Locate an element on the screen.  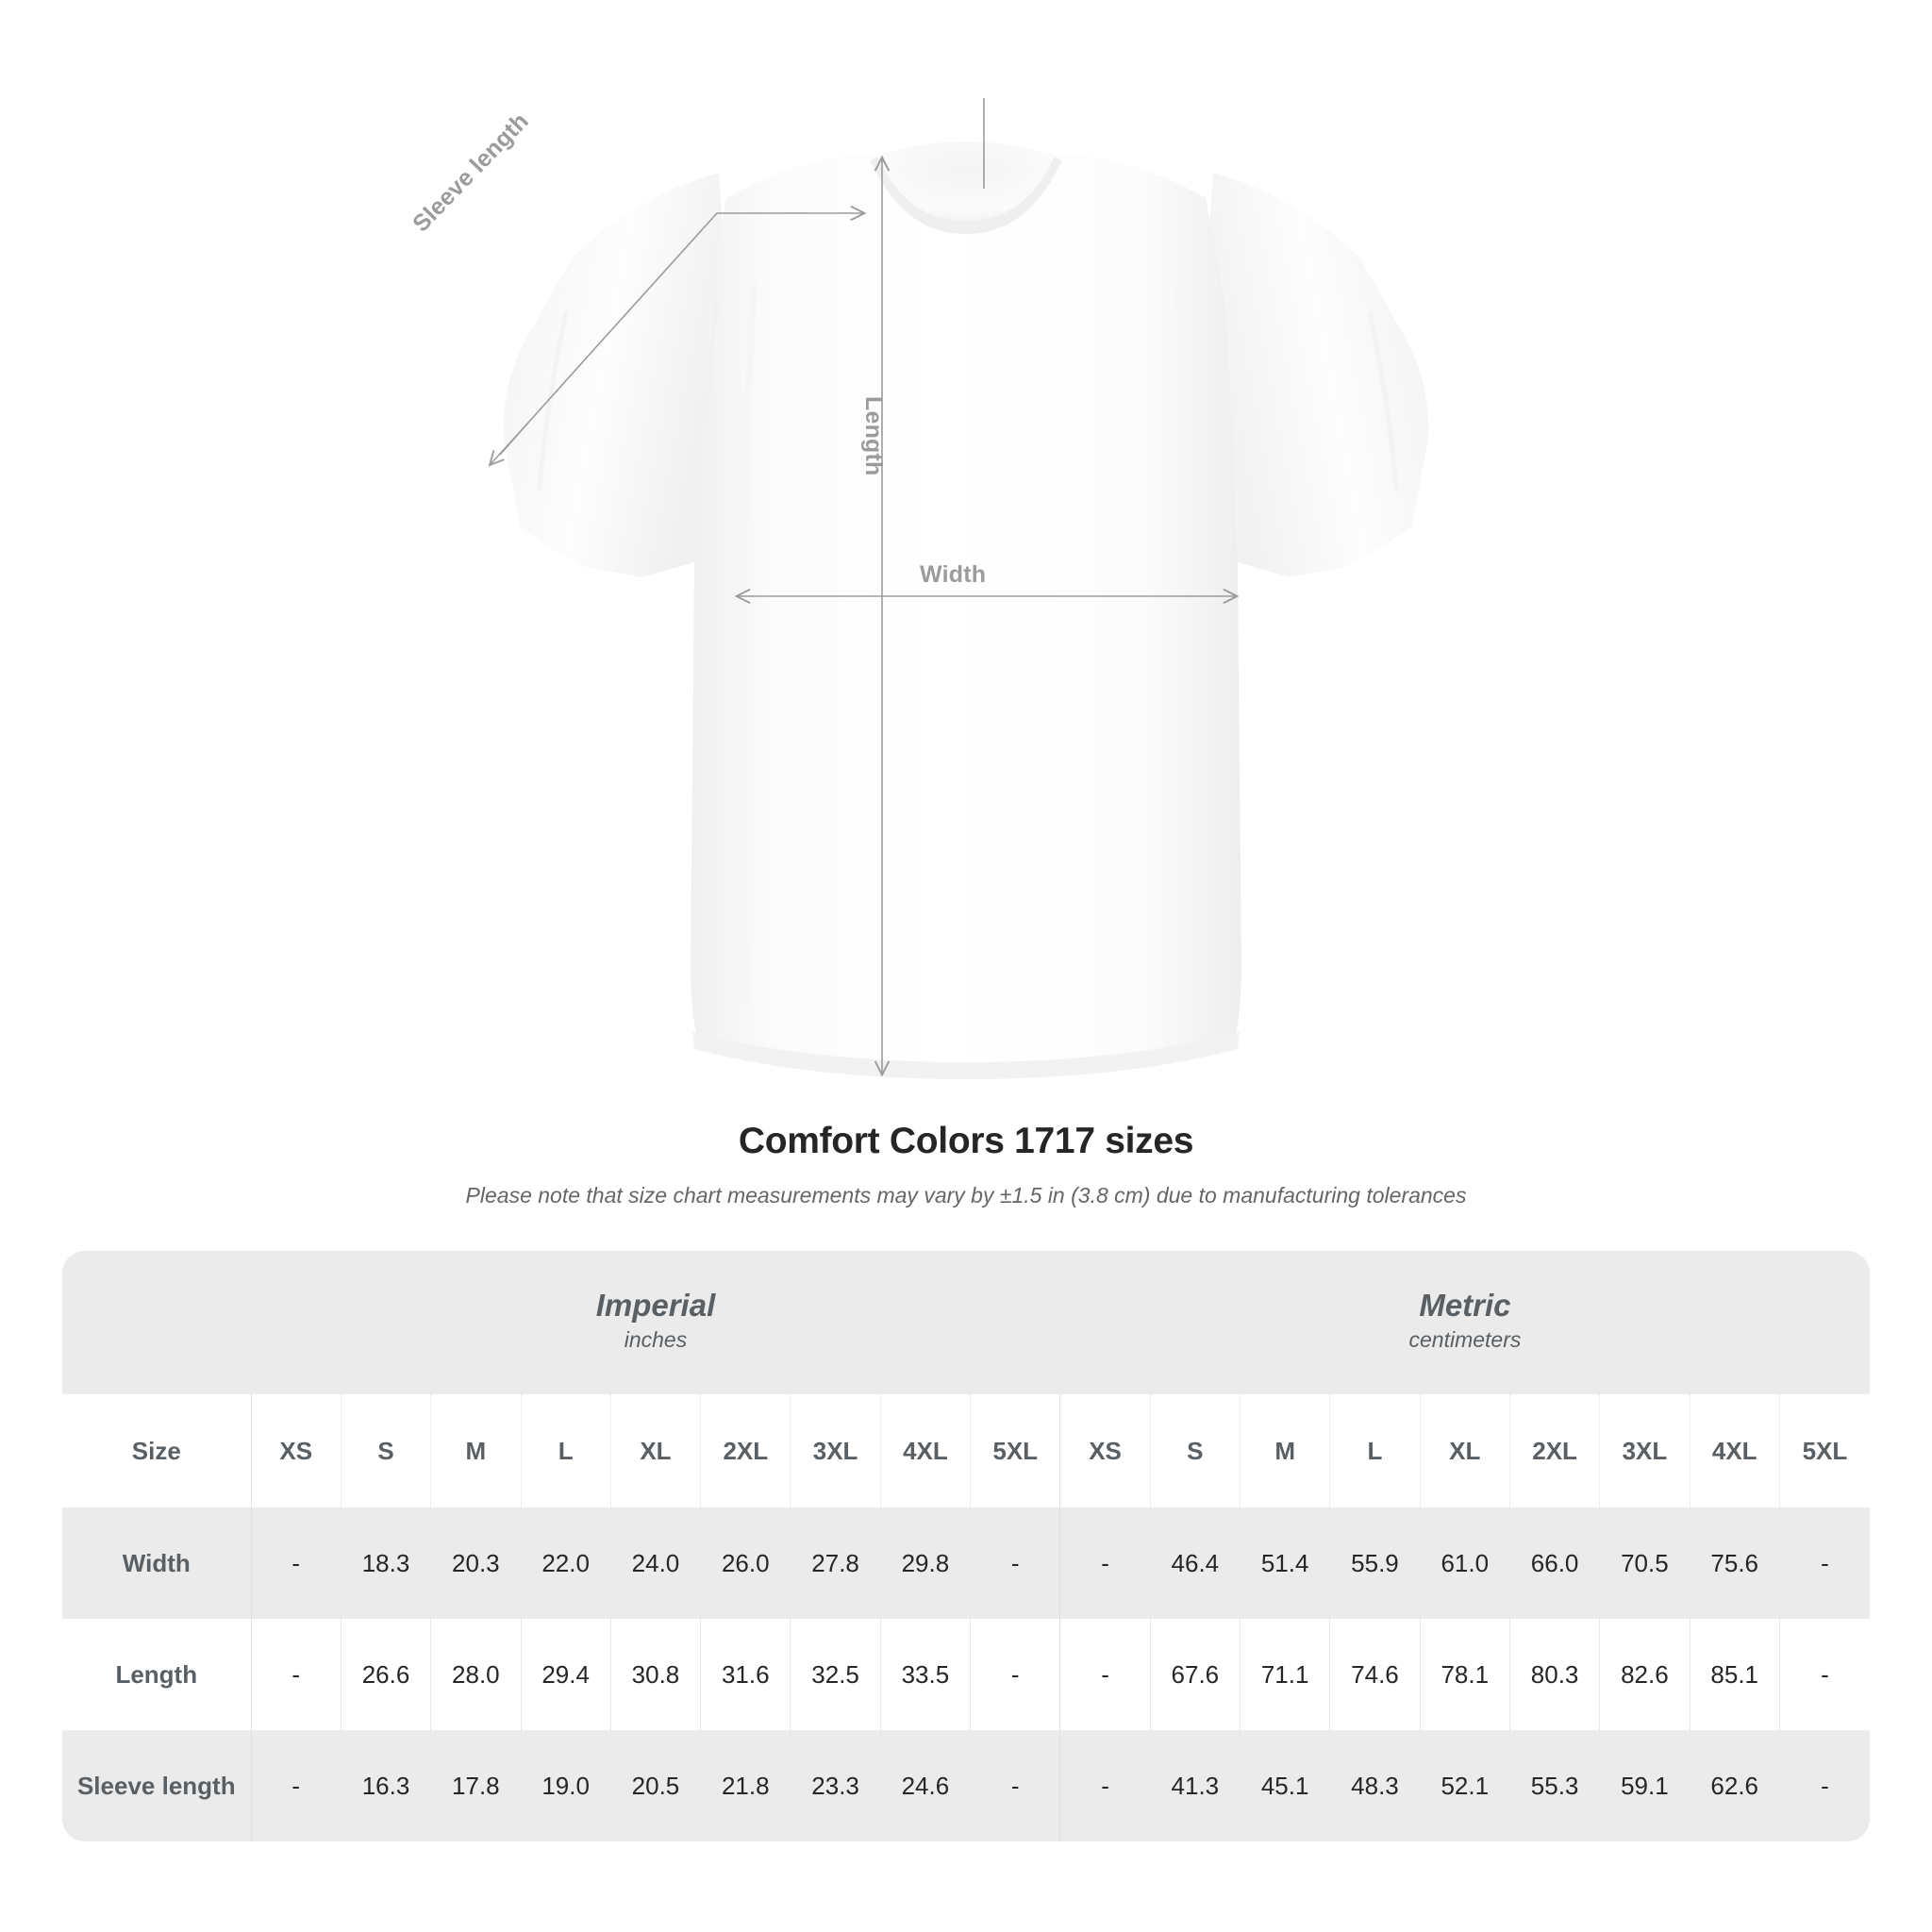
row-label-width: Width is located at coordinates (157, 1563).